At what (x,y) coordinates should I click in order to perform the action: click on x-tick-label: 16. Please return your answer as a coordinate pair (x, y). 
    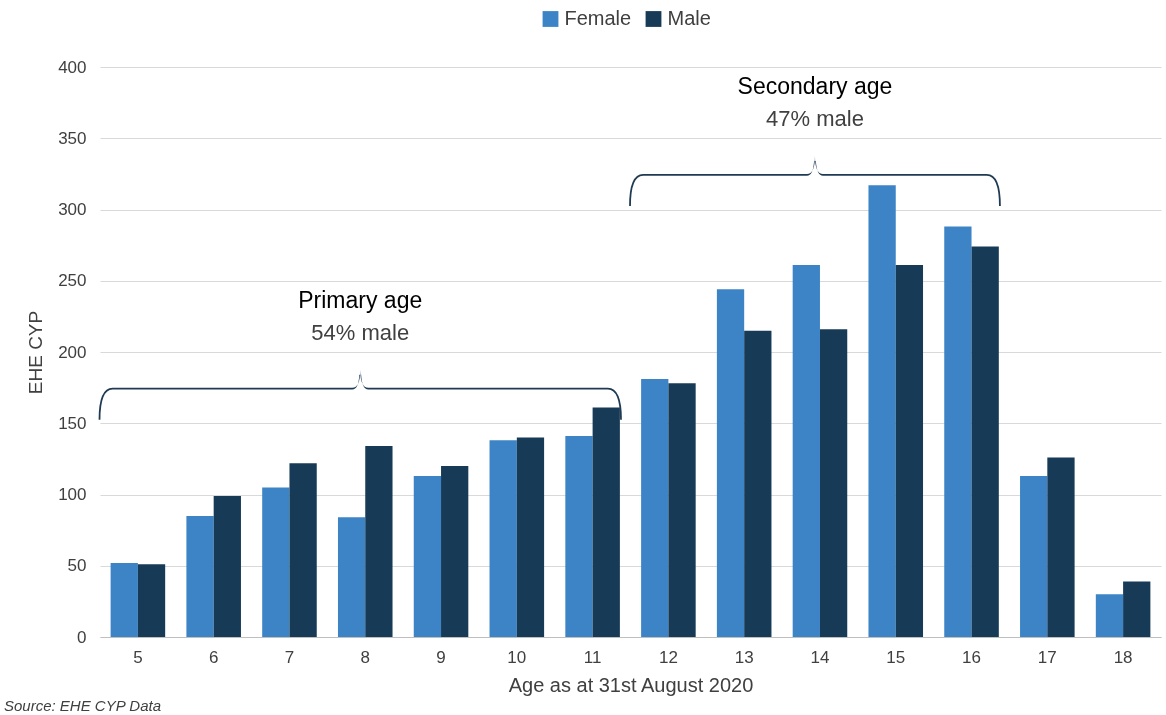
    Looking at the image, I should click on (971, 657).